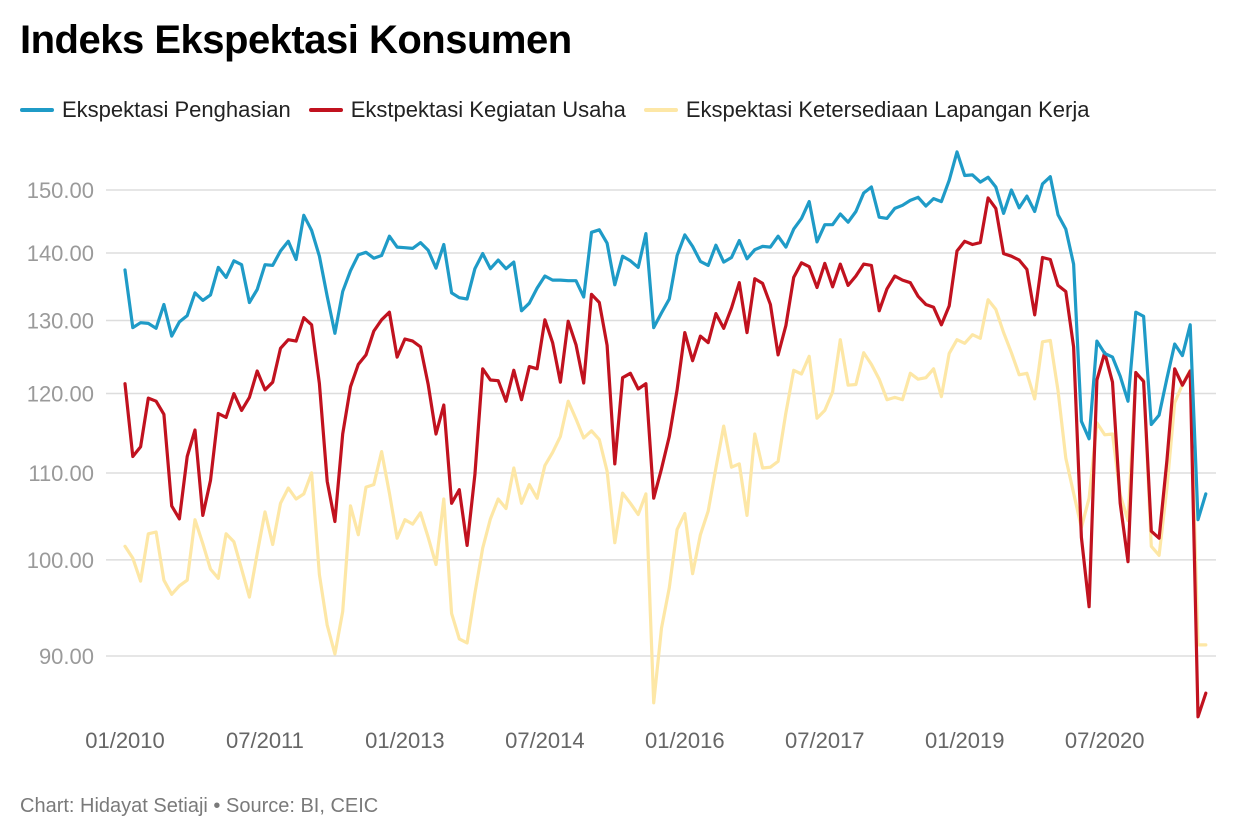 The width and height of the screenshot is (1240, 840). What do you see at coordinates (125, 740) in the screenshot?
I see `x-tick-label: 01/2010` at bounding box center [125, 740].